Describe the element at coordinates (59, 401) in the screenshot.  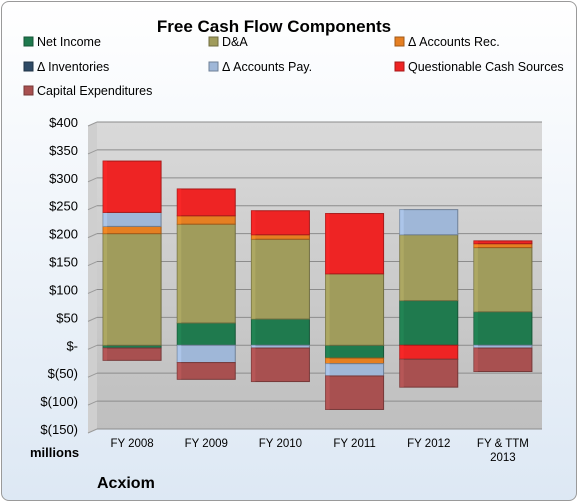
I see `y-tick-label: $(100)` at that location.